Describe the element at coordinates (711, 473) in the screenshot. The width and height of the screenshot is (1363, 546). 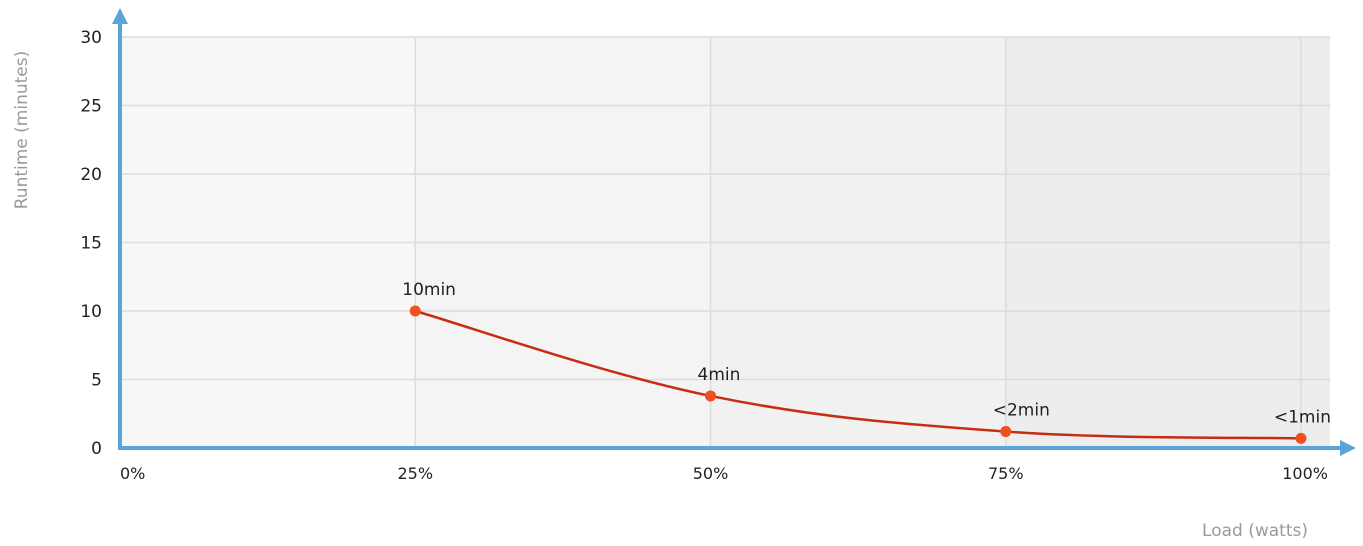
I see `x-tick-label: 50%` at that location.